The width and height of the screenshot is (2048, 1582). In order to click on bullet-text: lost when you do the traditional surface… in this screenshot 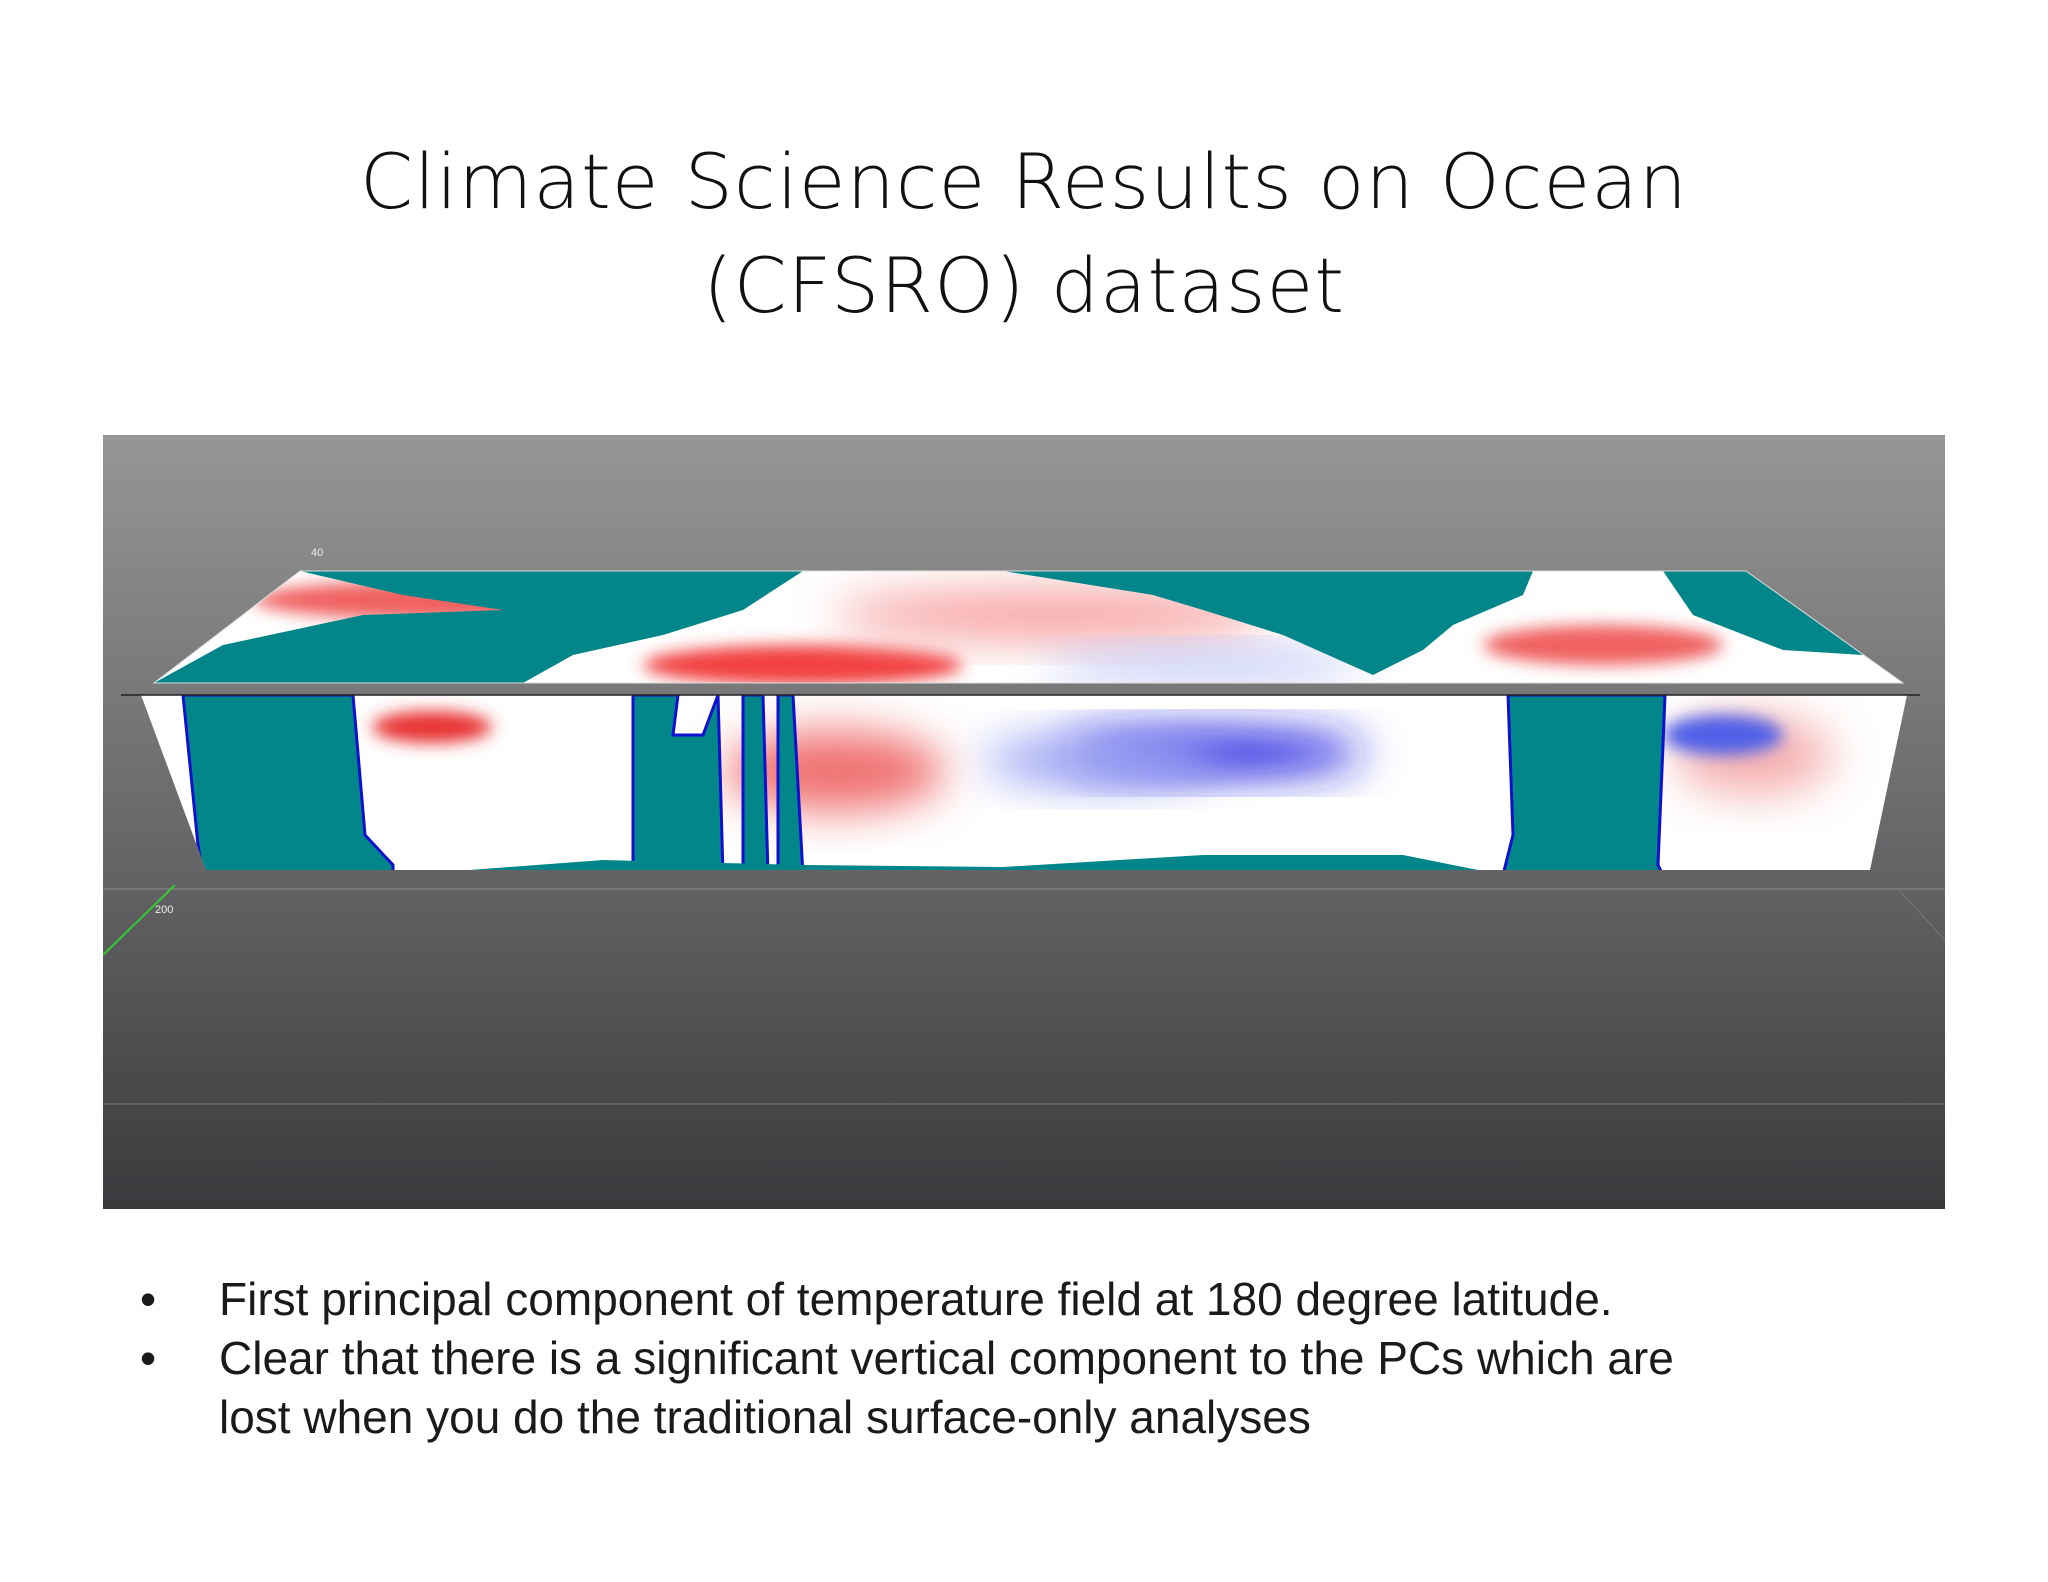, I will do `click(765, 1417)`.